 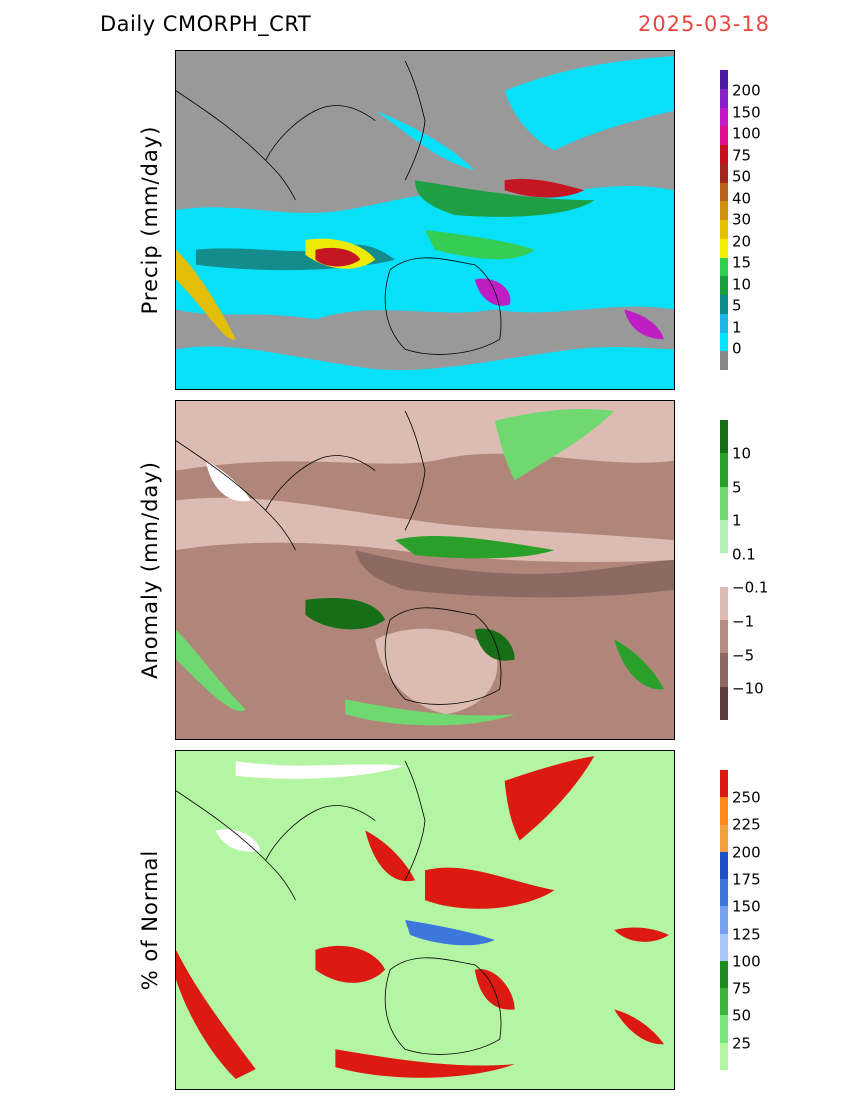 I want to click on anomaly-colorbar-label: −10, so click(x=748, y=688).